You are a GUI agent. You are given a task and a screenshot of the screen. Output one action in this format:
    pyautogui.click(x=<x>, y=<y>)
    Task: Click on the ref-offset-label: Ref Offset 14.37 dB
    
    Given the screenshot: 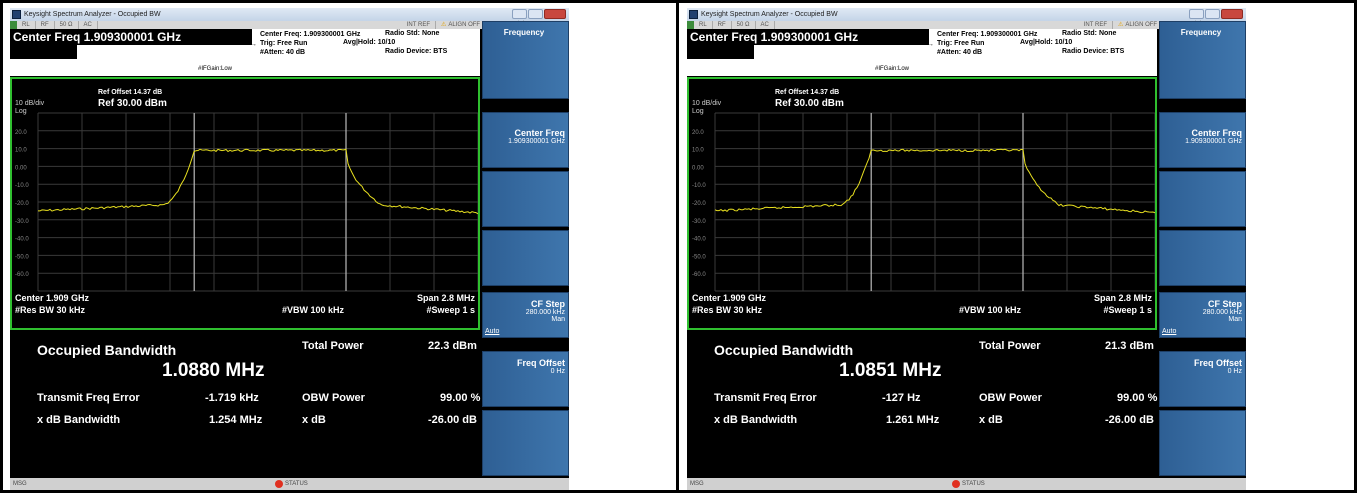 What is the action you would take?
    pyautogui.click(x=130, y=92)
    